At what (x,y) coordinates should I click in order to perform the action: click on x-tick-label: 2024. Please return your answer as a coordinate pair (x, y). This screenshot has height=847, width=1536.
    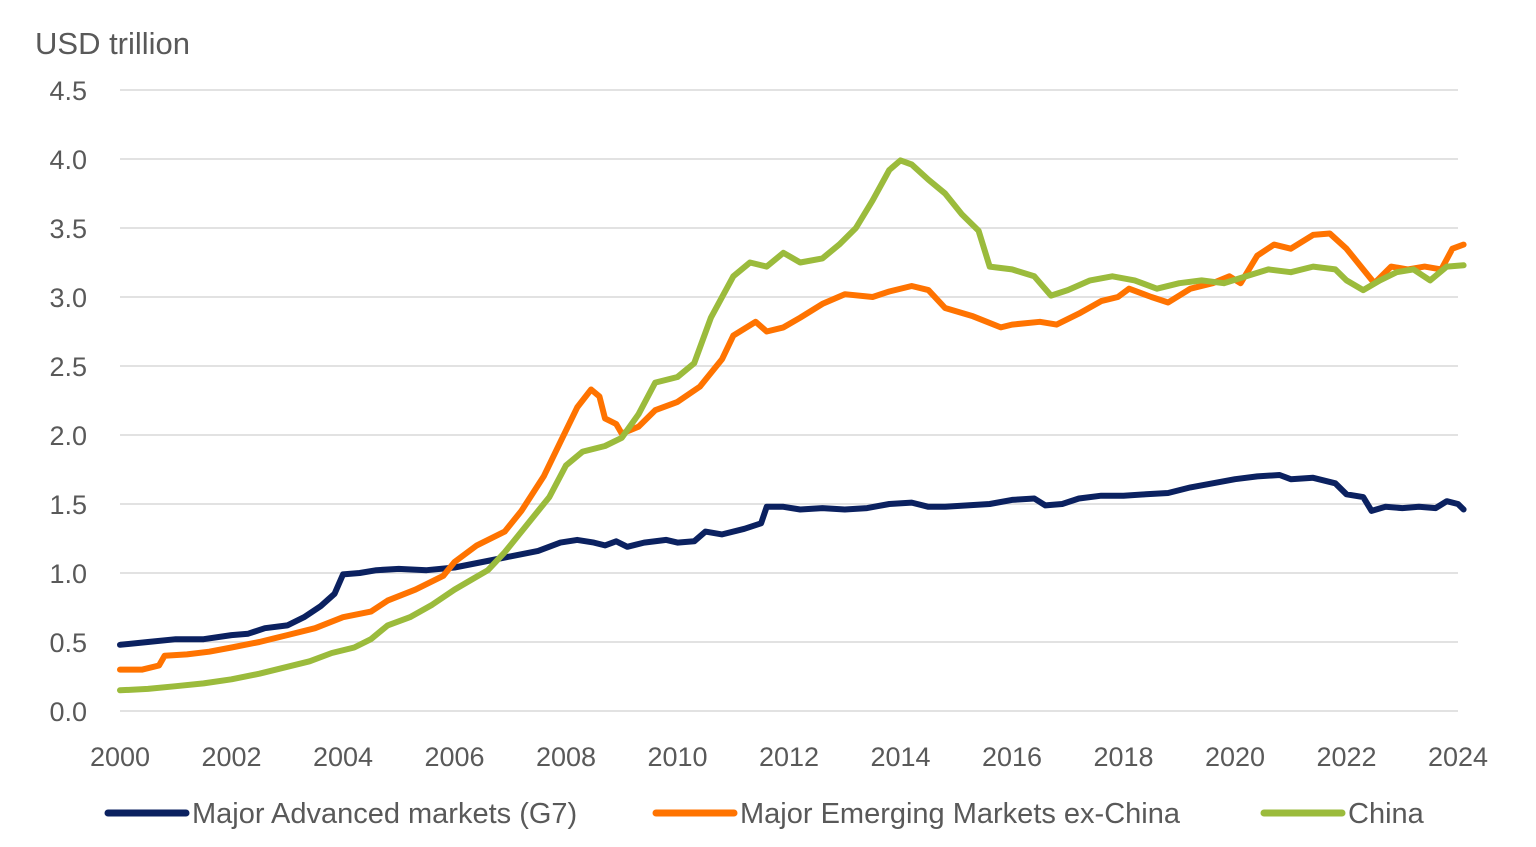
    Looking at the image, I should click on (1458, 757).